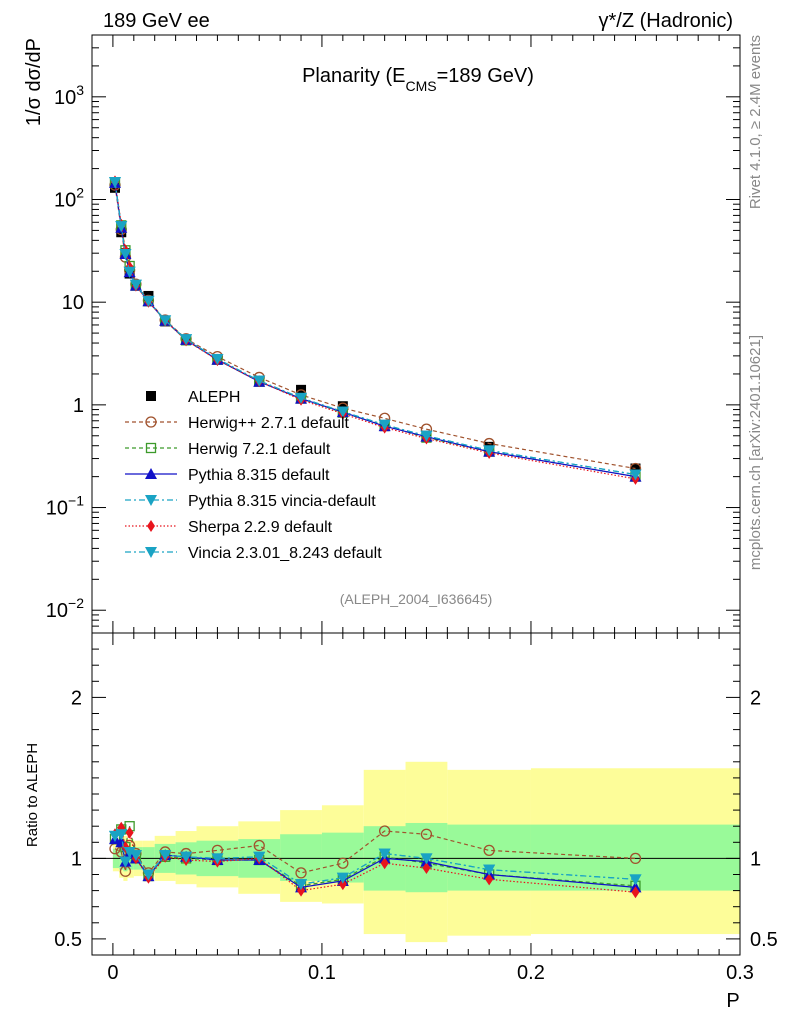  I want to click on legend-label: Herwig 7.2.1 default, so click(259, 449).